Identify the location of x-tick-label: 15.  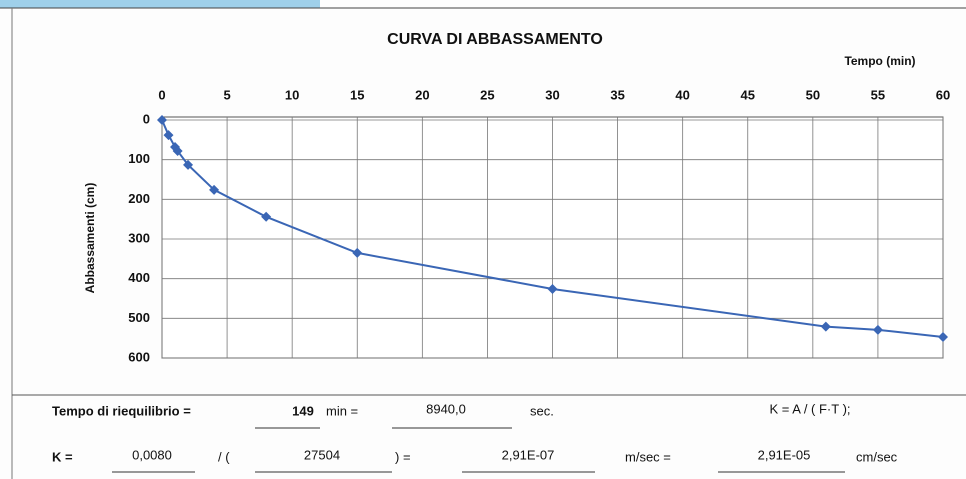
(357, 94).